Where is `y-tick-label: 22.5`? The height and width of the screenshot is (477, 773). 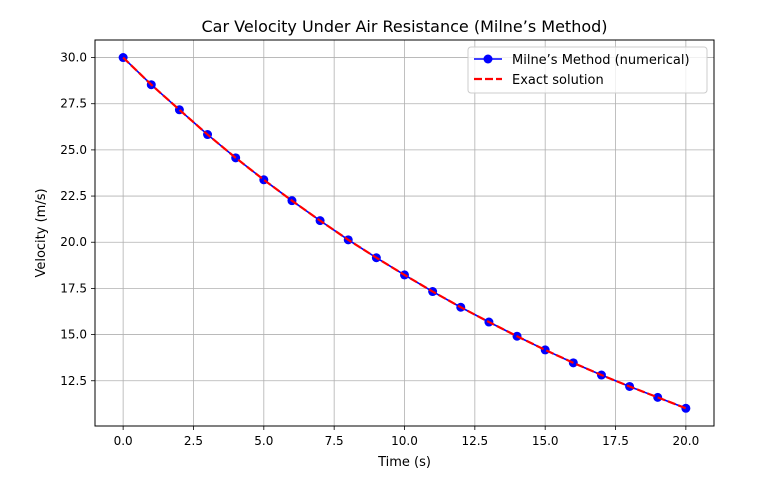 y-tick-label: 22.5 is located at coordinates (73, 196).